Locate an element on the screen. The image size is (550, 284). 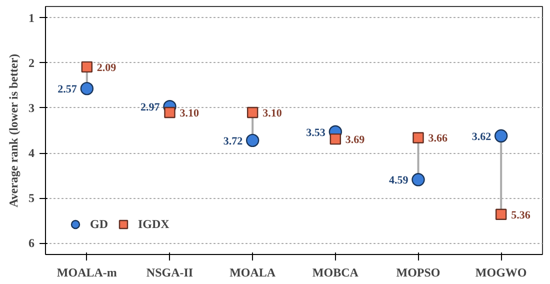
y-tick-label: 1 is located at coordinates (31, 17).